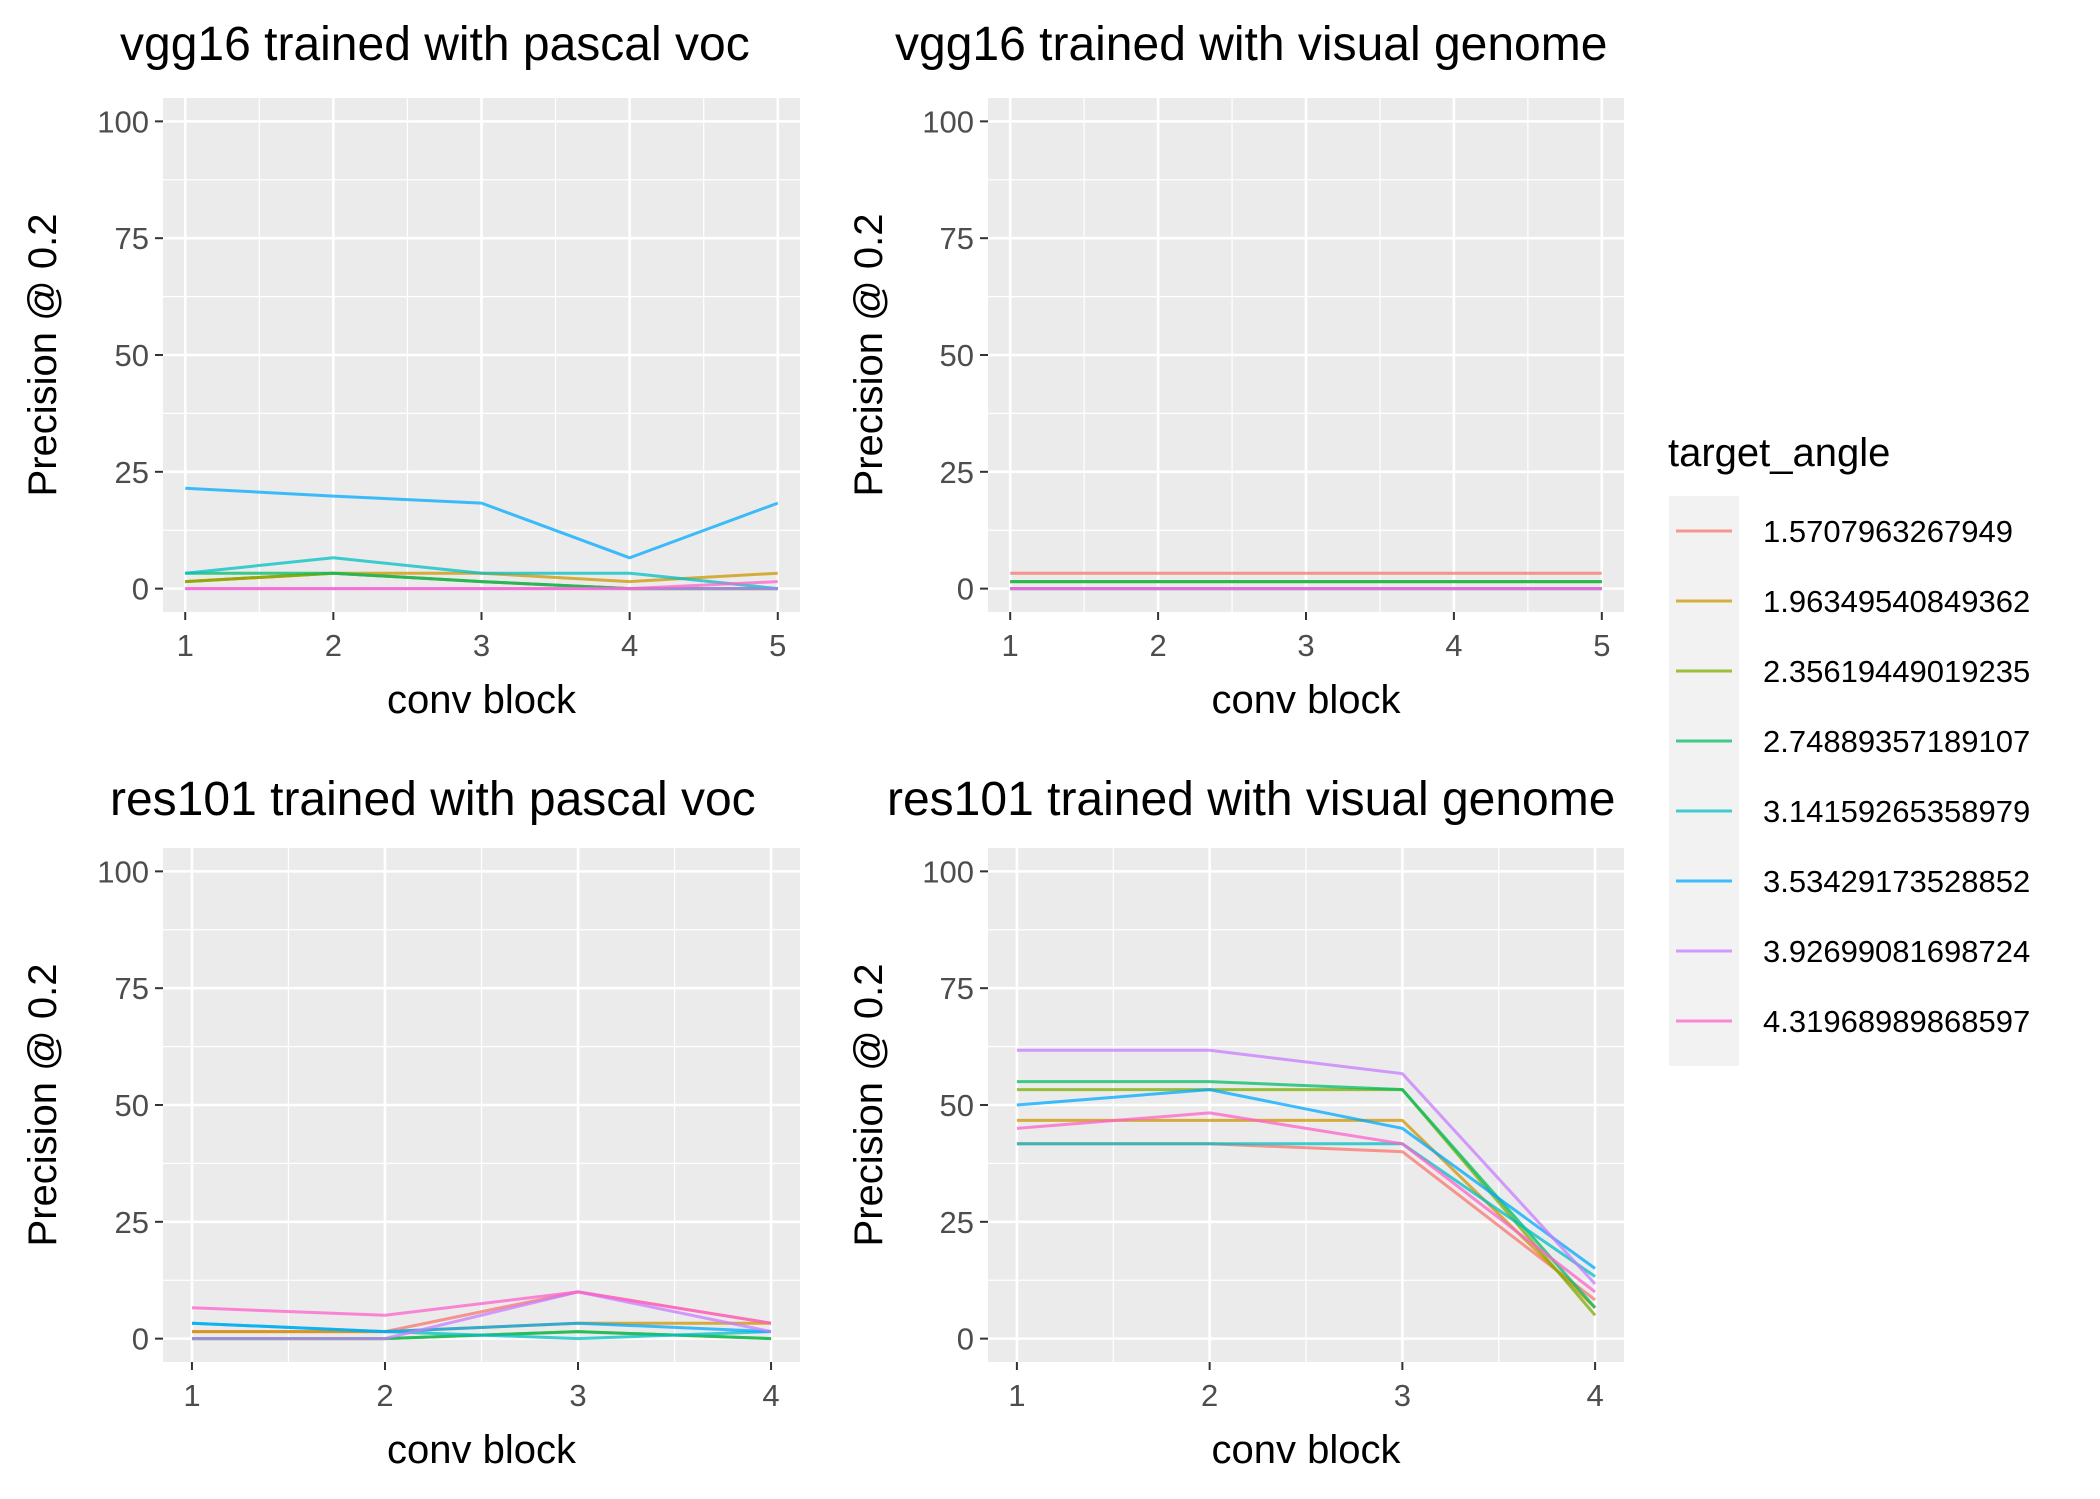 This screenshot has height=1499, width=2100. I want to click on panel-title: vgg16 trained with pascal voc, so click(435, 44).